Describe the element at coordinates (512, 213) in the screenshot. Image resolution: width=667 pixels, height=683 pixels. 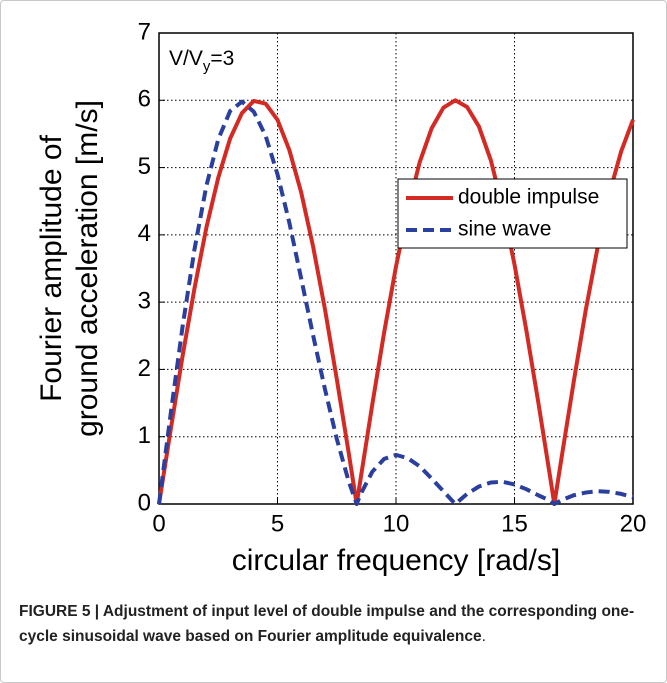
I see `legend-box` at that location.